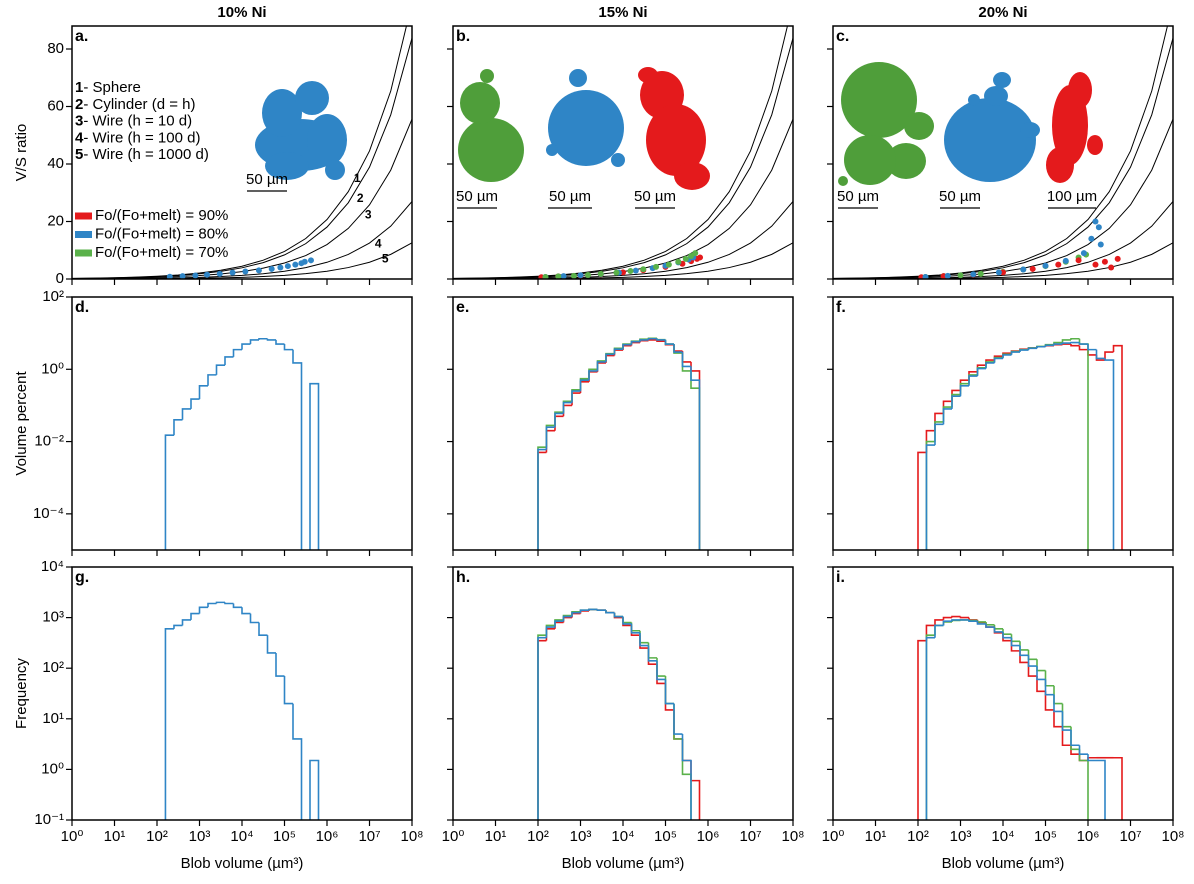  Describe the element at coordinates (161, 233) in the screenshot. I see `legend-label: Fo/(Fo+melt) = 80%` at that location.